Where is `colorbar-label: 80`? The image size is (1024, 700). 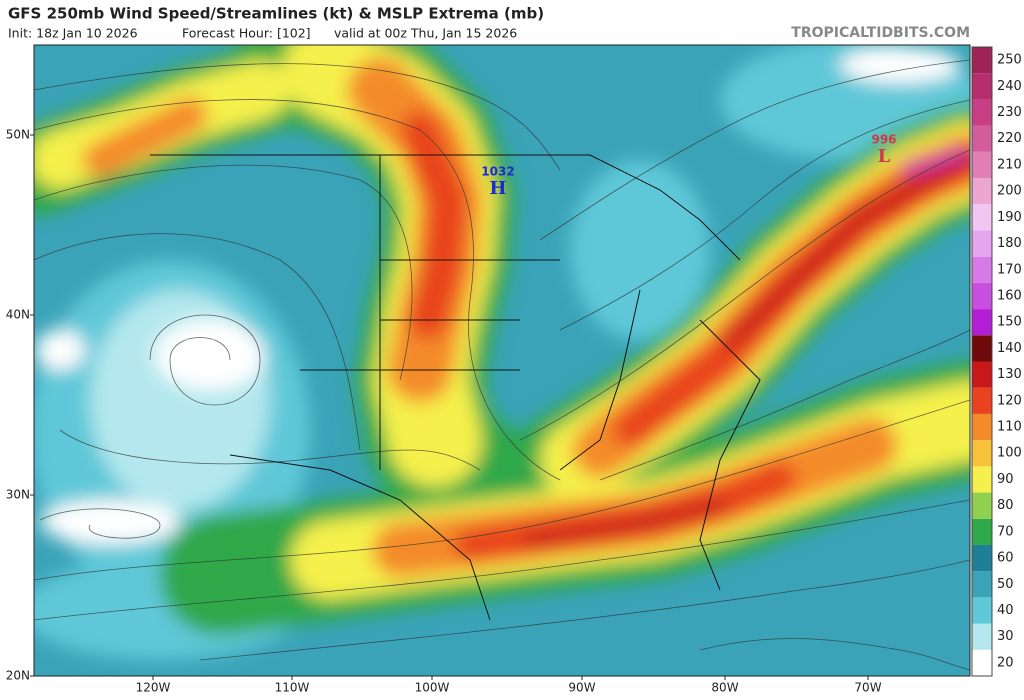 colorbar-label: 80 is located at coordinates (1005, 505).